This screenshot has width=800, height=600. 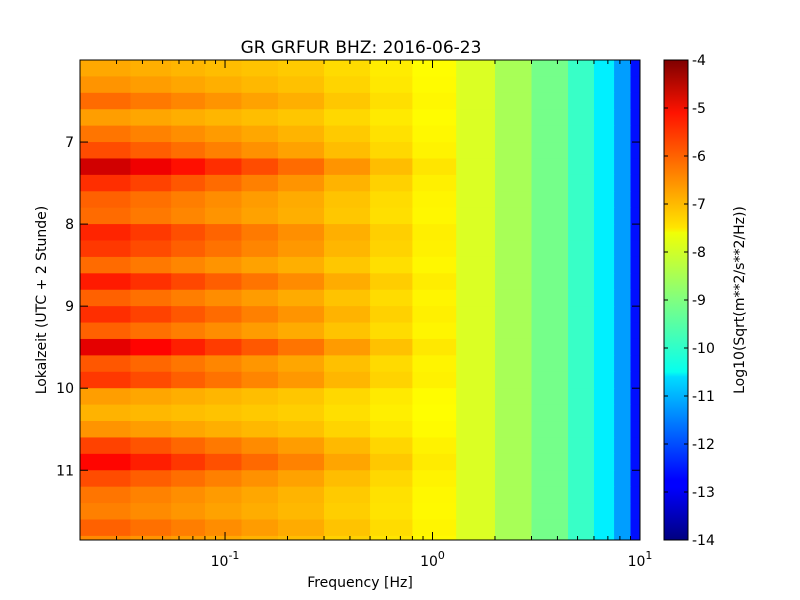 I want to click on x-tick-label: 10⁻¹, so click(x=225, y=559).